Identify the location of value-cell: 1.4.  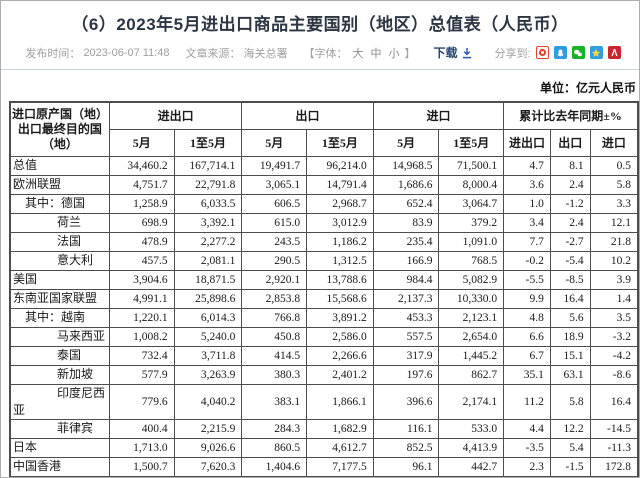
(614, 298).